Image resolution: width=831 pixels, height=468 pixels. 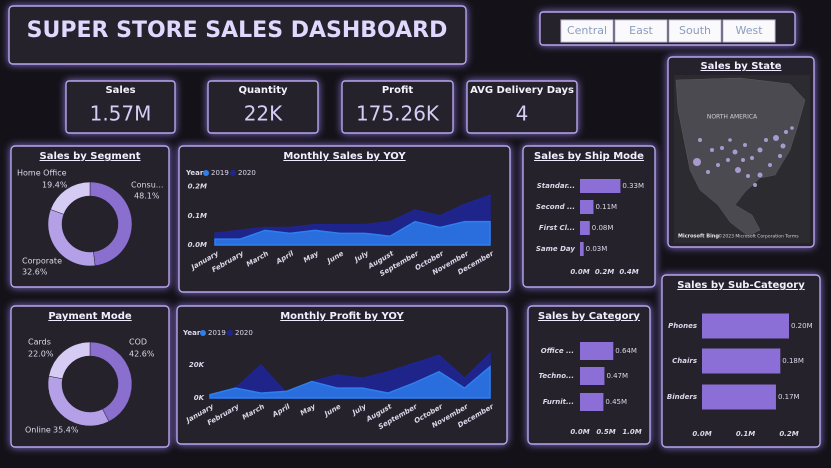 What do you see at coordinates (758, 236) in the screenshot?
I see `map-copyright: ©2023 Microsoft Corporation Terms` at bounding box center [758, 236].